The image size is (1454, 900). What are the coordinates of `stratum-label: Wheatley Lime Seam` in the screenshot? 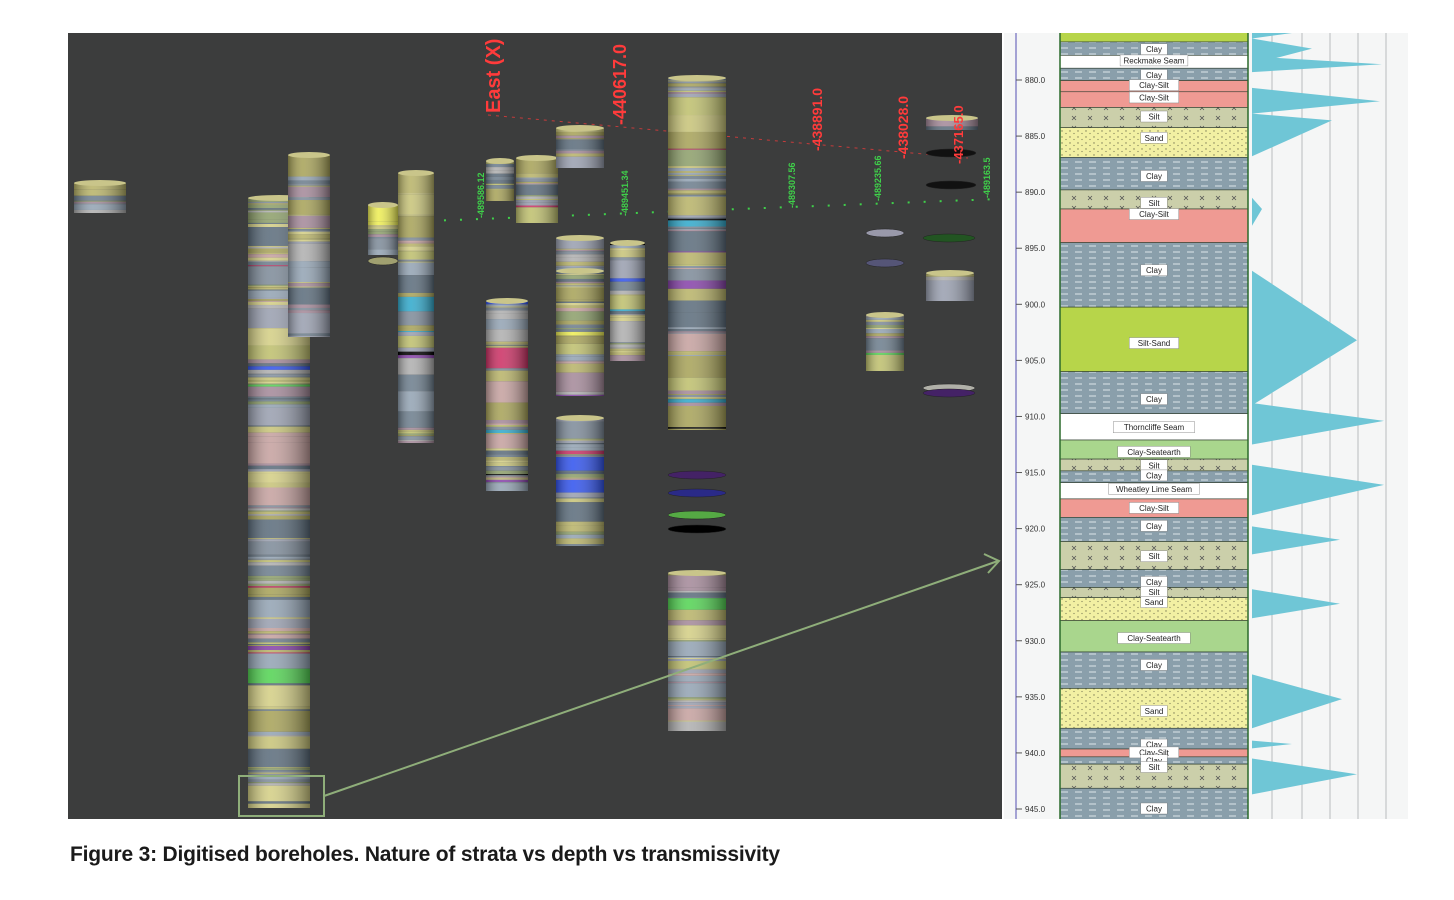 It's located at (1154, 489).